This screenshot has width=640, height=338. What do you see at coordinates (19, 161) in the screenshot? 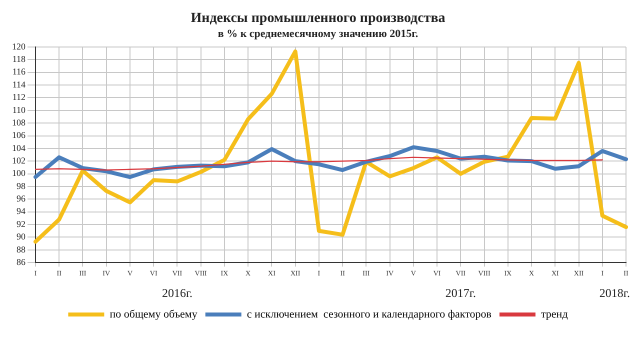
I see `y-tick-label: 102` at bounding box center [19, 161].